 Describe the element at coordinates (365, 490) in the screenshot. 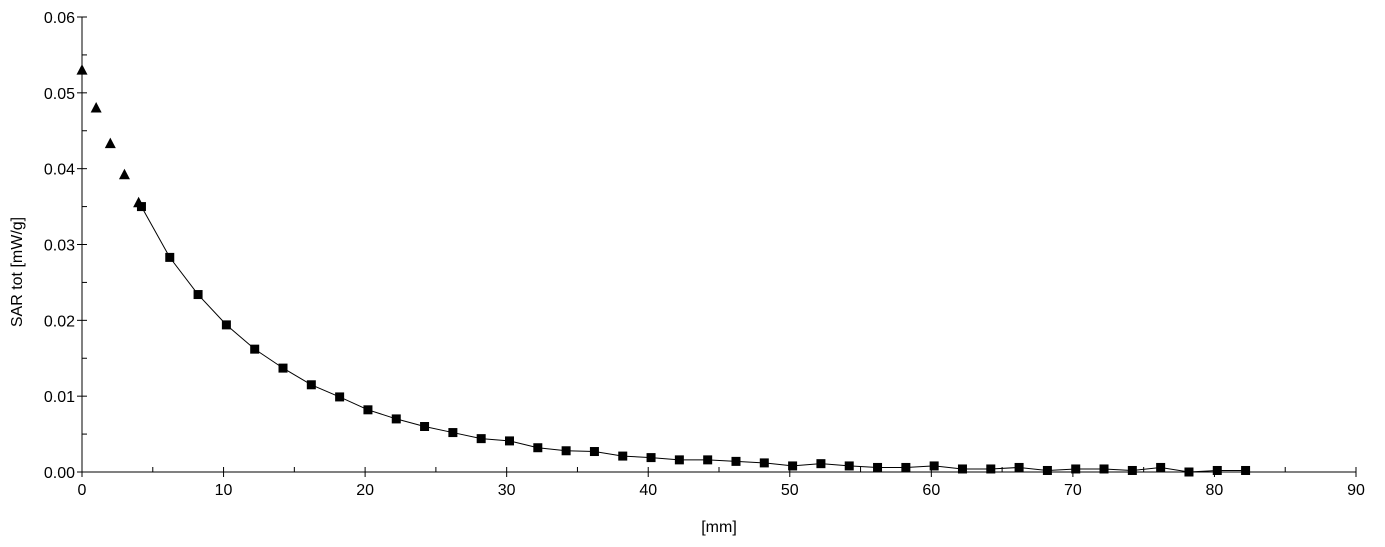

I see `x-tick-label: 20` at that location.